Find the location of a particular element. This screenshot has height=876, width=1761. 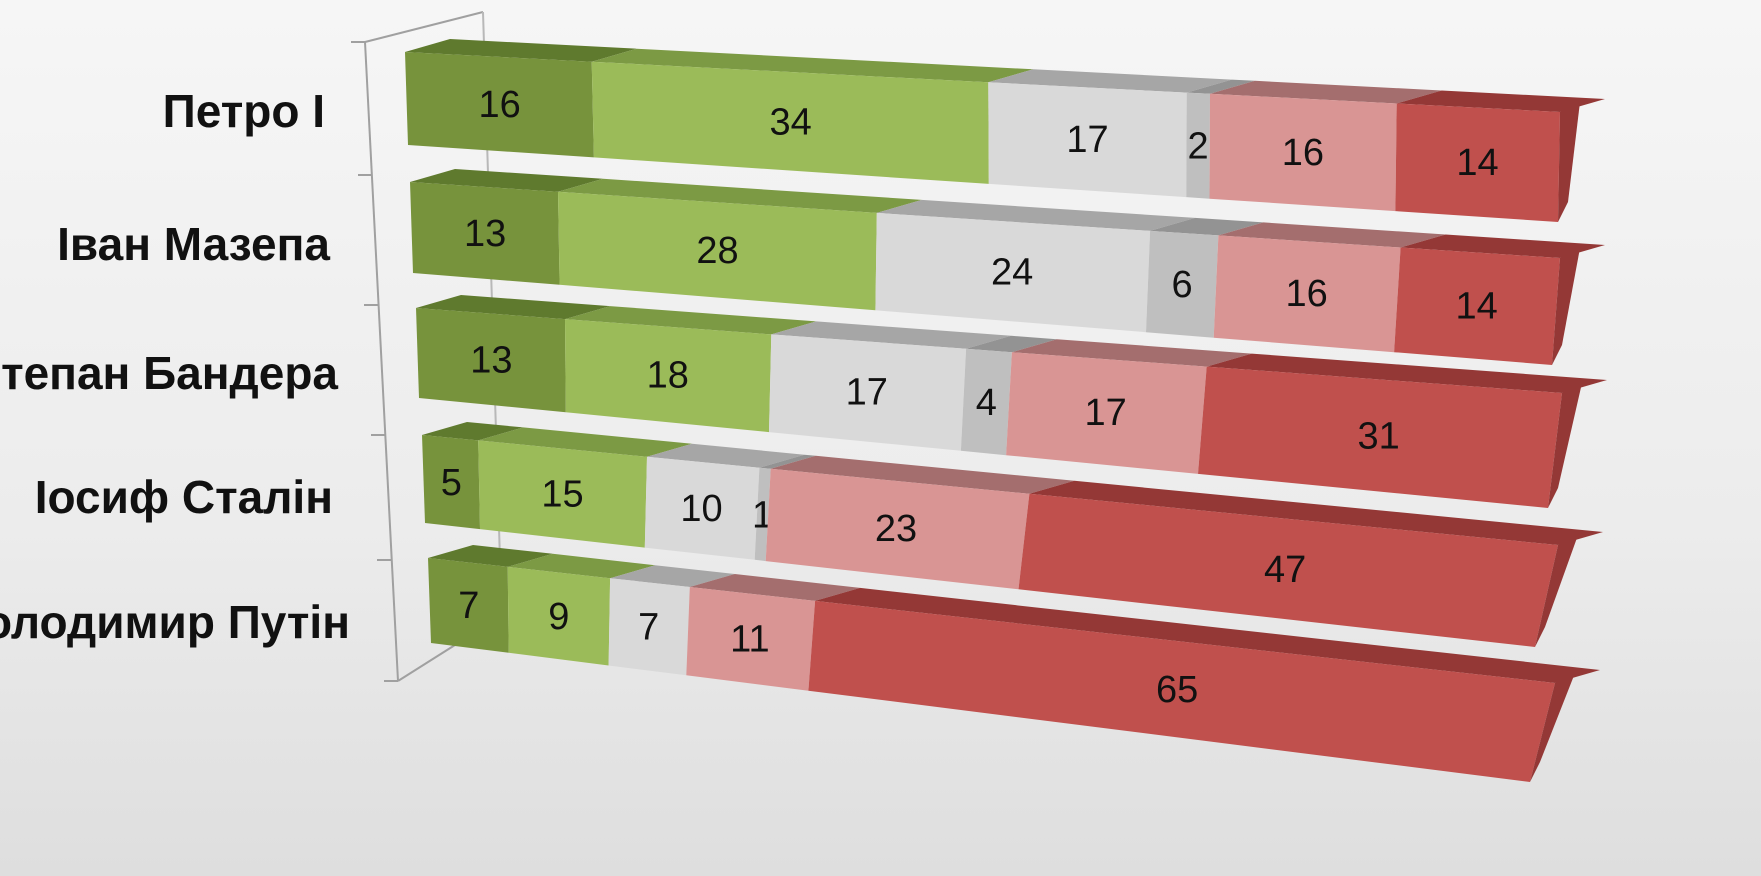

bar-value-label: 23 is located at coordinates (896, 529).